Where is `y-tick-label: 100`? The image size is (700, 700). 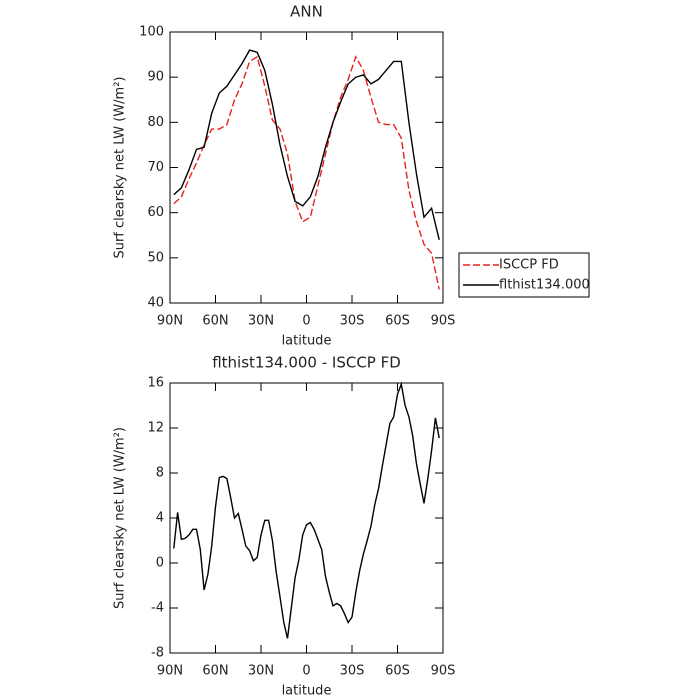 y-tick-label: 100 is located at coordinates (151, 32).